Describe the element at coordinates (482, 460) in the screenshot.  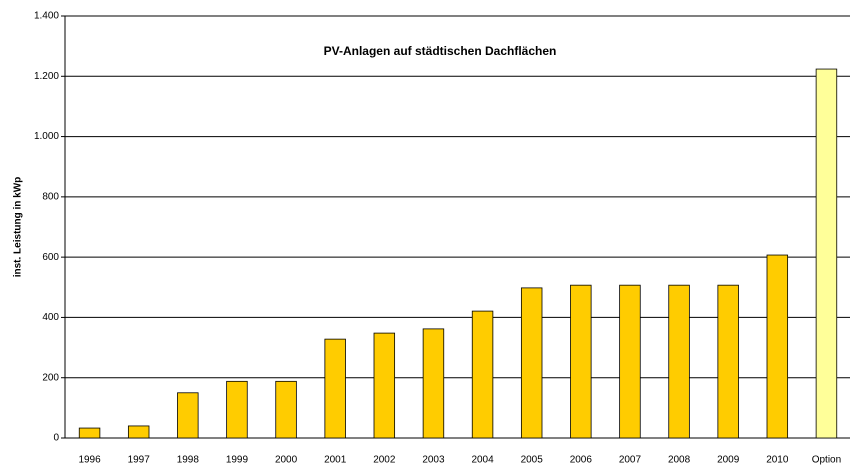
I see `x-tick-label: 2004` at that location.